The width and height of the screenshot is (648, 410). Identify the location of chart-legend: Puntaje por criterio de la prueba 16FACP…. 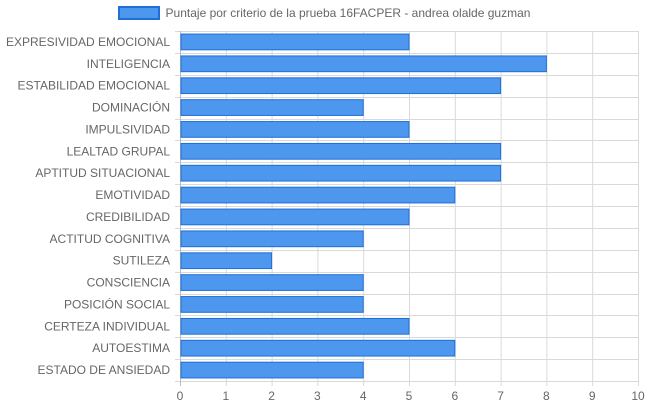
(324, 12).